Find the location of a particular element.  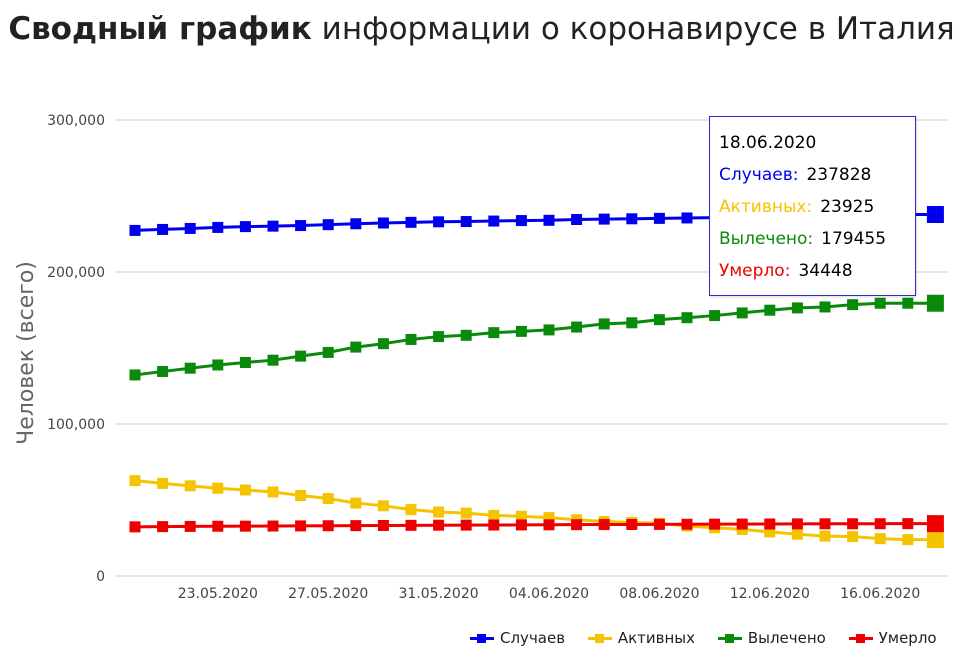

legend-item-cases: Случаев is located at coordinates (517, 638).